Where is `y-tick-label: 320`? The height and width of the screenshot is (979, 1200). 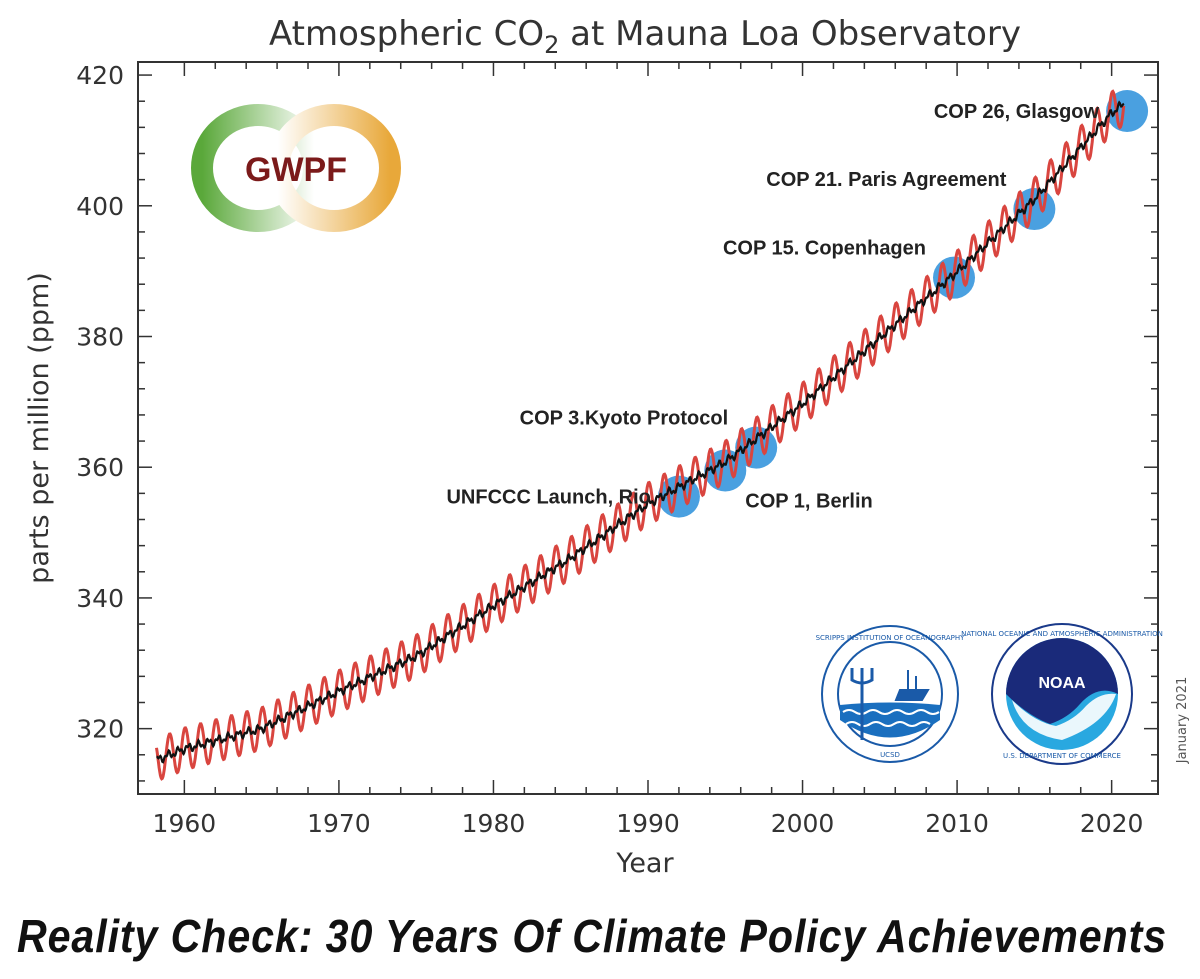 y-tick-label: 320 is located at coordinates (100, 729).